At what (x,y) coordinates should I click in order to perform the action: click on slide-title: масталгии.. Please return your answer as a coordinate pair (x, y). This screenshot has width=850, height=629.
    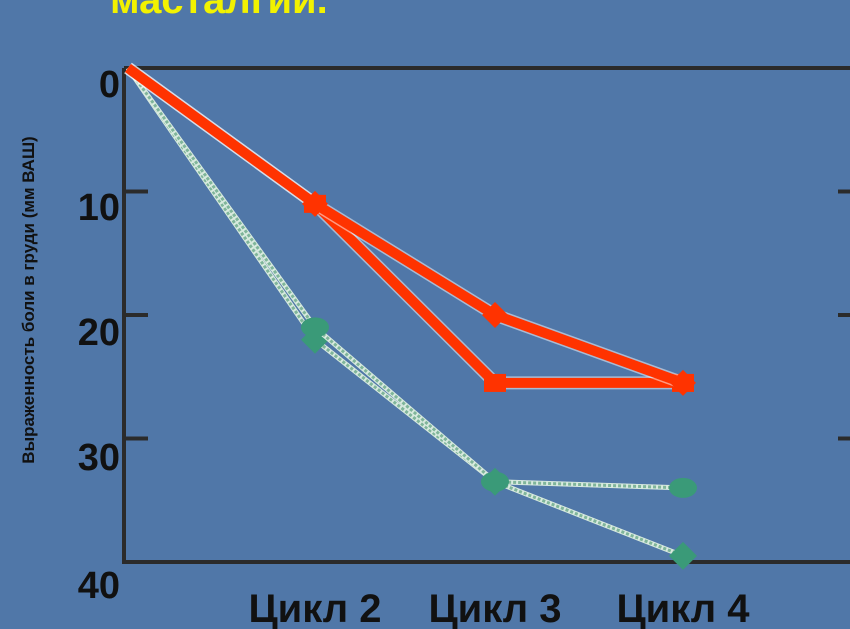
    Looking at the image, I should click on (219, 11).